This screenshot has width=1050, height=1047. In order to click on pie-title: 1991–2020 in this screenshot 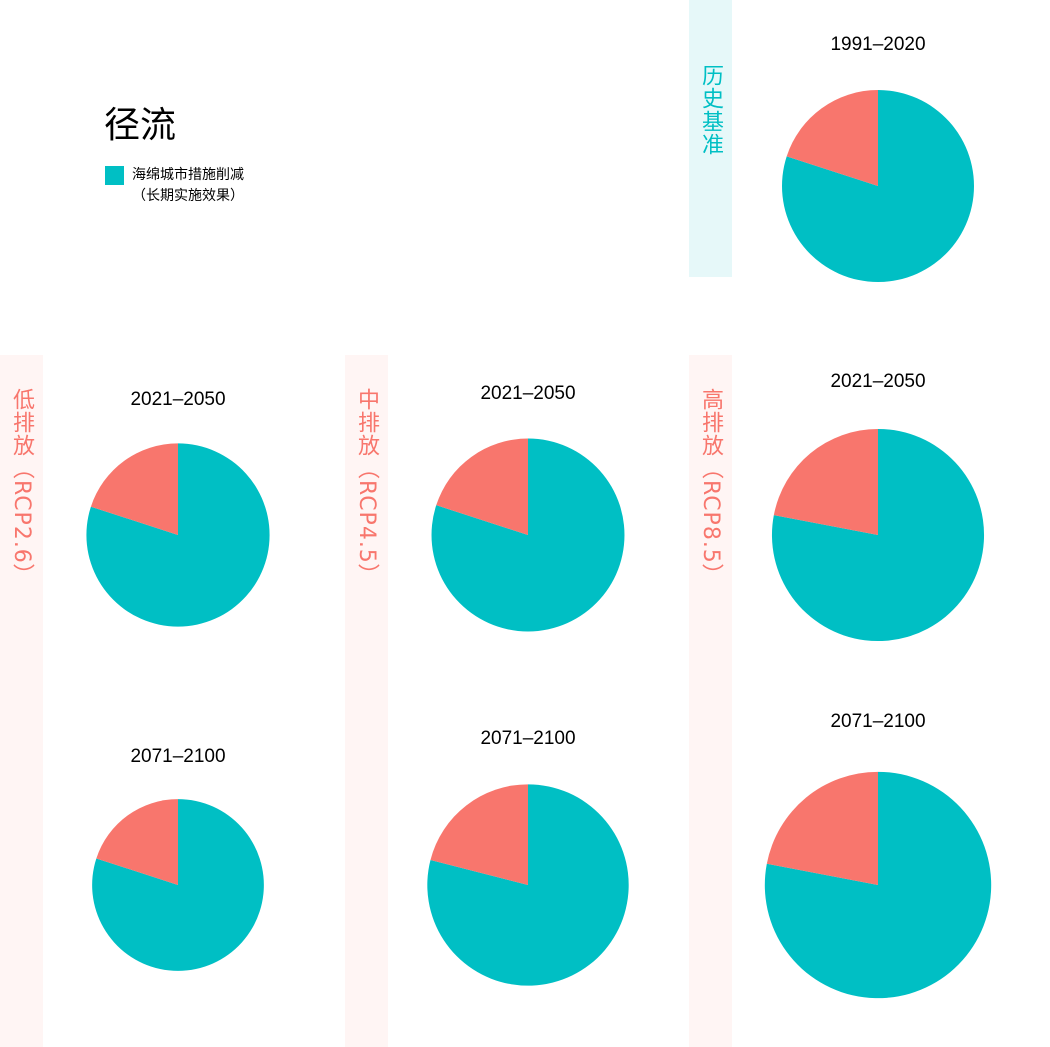, I will do `click(877, 44)`.